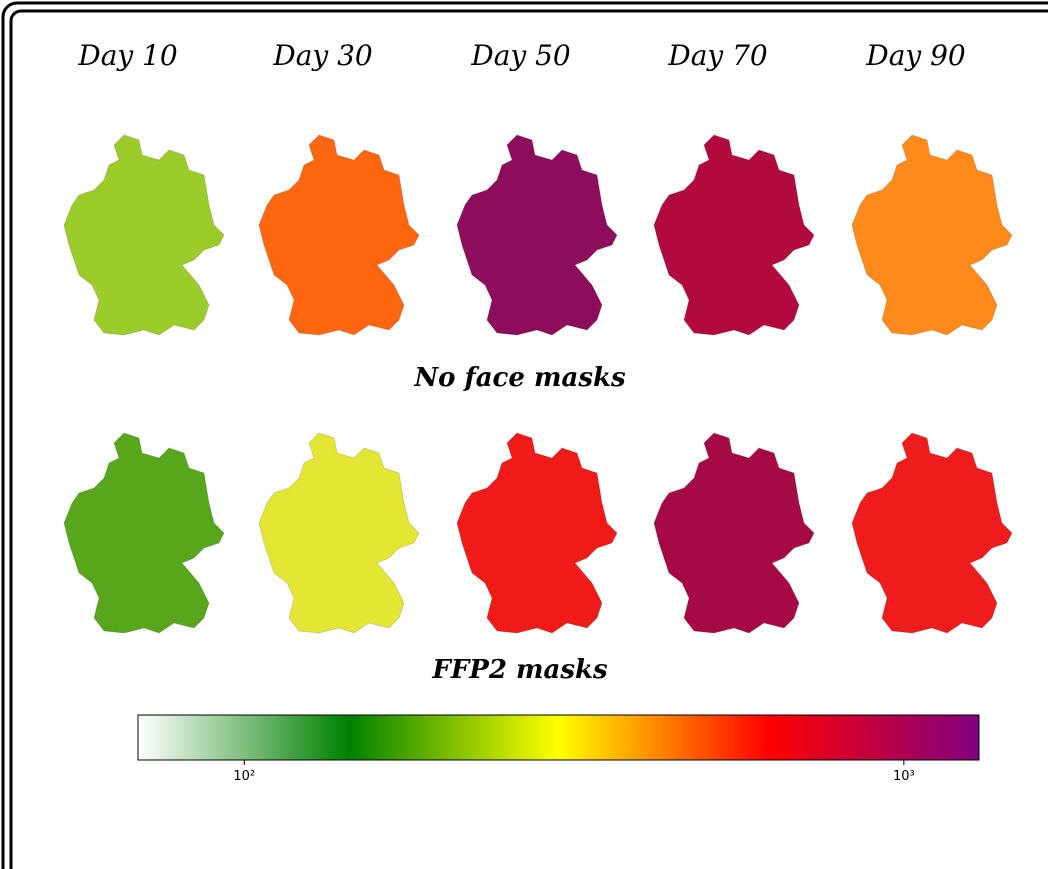  I want to click on tick-label: 10², so click(244, 776).